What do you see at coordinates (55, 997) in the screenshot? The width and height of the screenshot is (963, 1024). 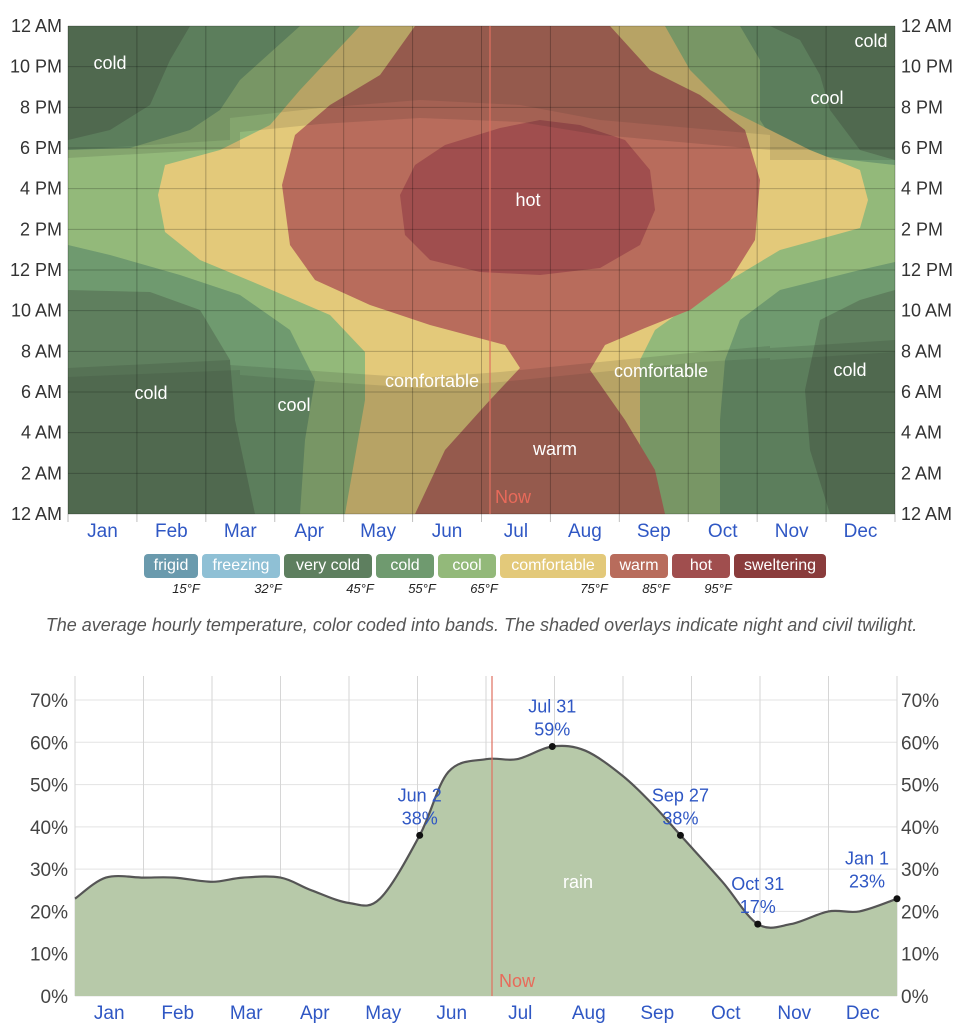 I see `y-tick-label: 0%` at bounding box center [55, 997].